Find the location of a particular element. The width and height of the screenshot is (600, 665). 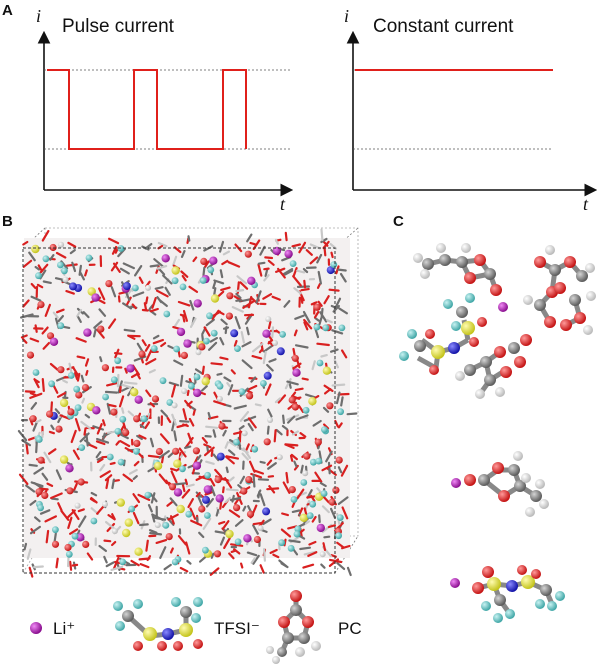

lithium-ion-central is located at coordinates (503, 307).